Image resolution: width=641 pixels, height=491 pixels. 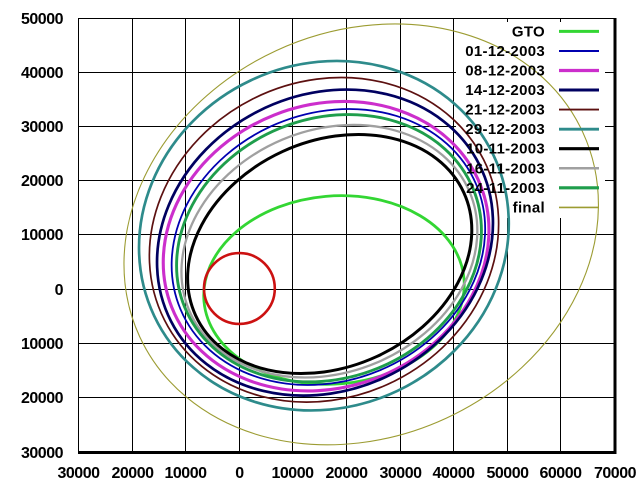 What do you see at coordinates (505, 168) in the screenshot?
I see `svg-text: 16-11-2003` at bounding box center [505, 168].